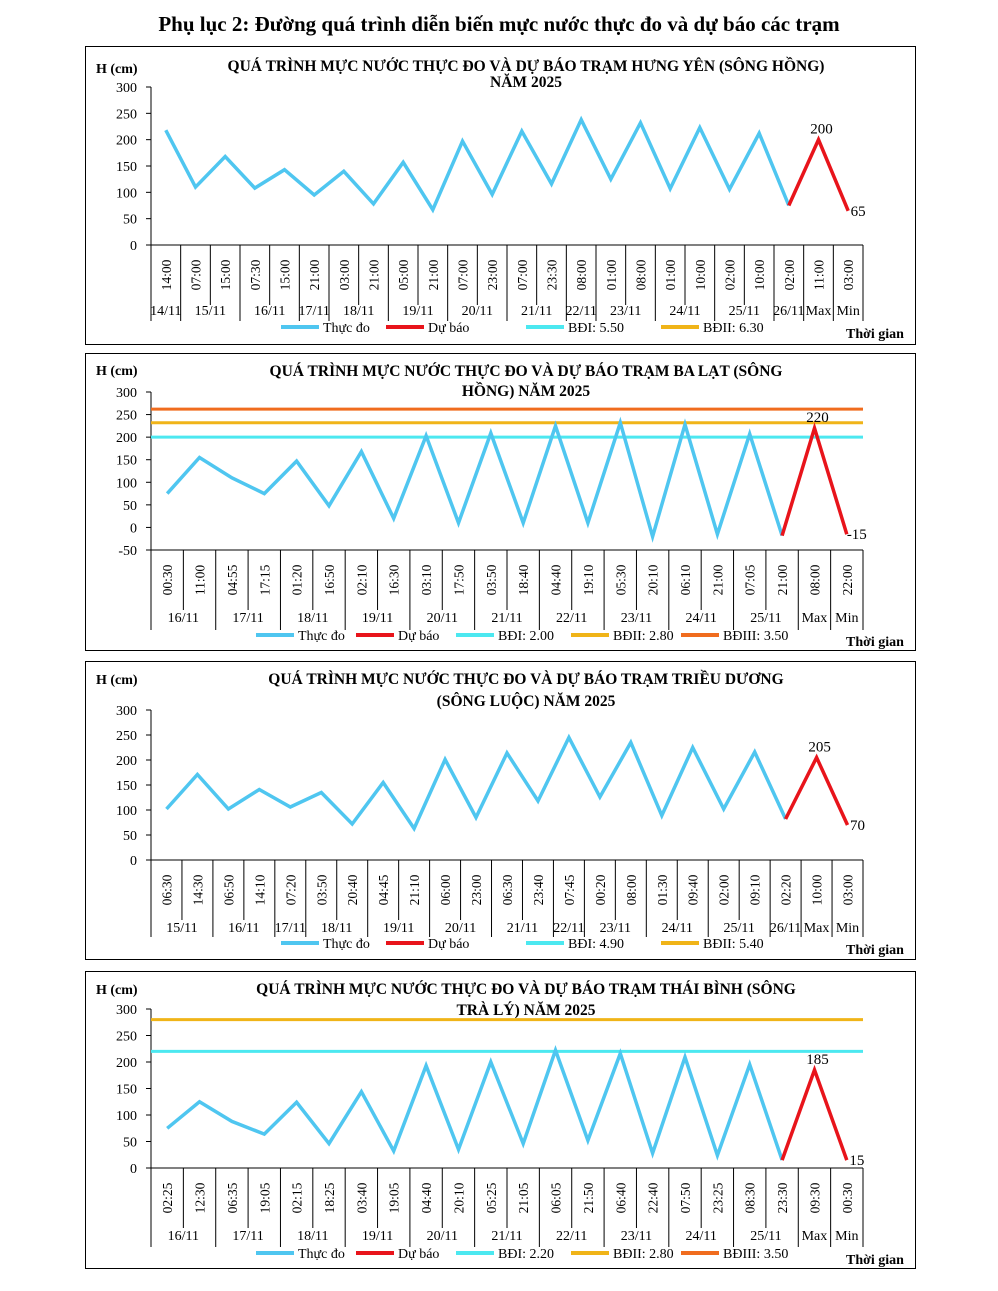  I want to click on y-tick-label: 100, so click(126, 1116).